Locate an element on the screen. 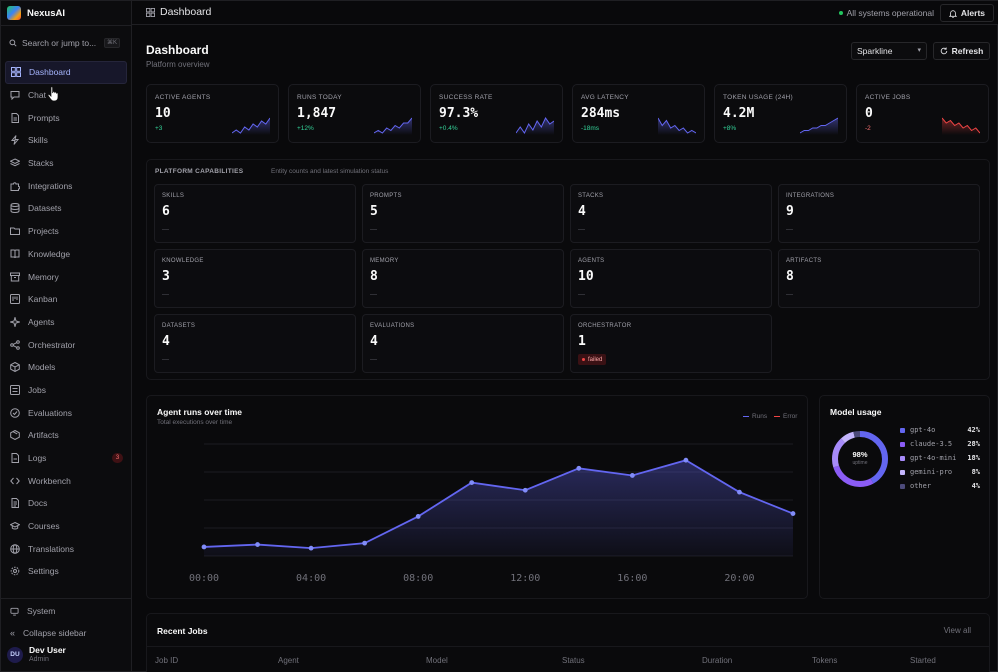  capability-card-artifacts: ARTIFACTS 8 — is located at coordinates (879, 278).